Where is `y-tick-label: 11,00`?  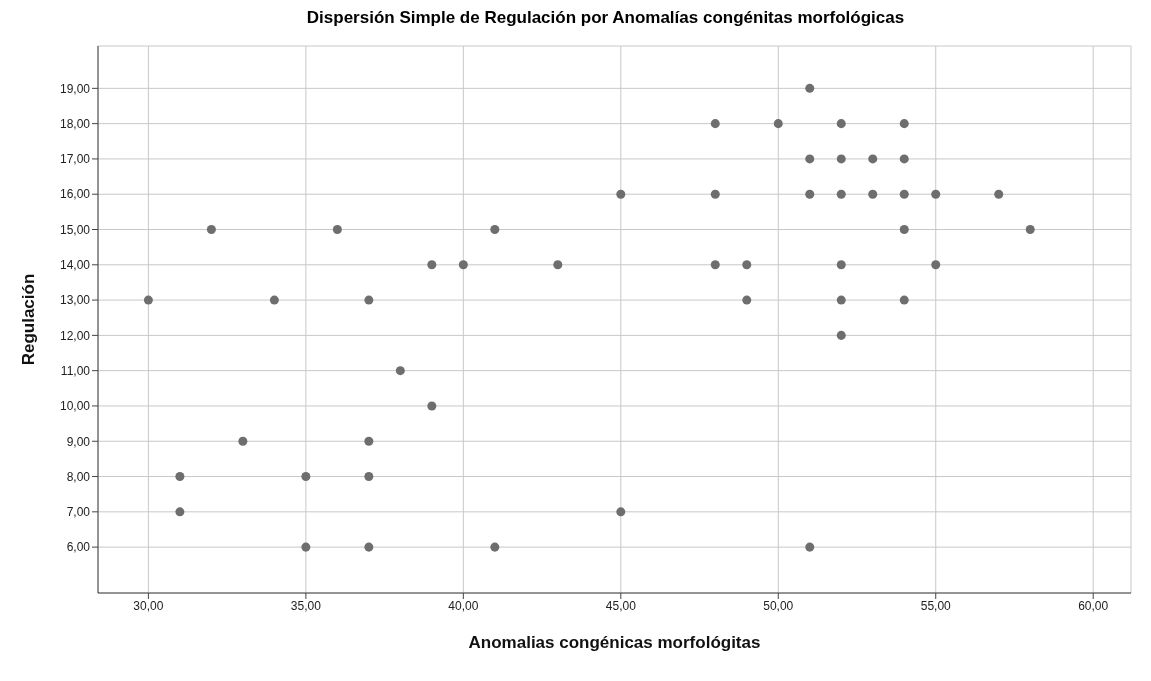 y-tick-label: 11,00 is located at coordinates (75, 370).